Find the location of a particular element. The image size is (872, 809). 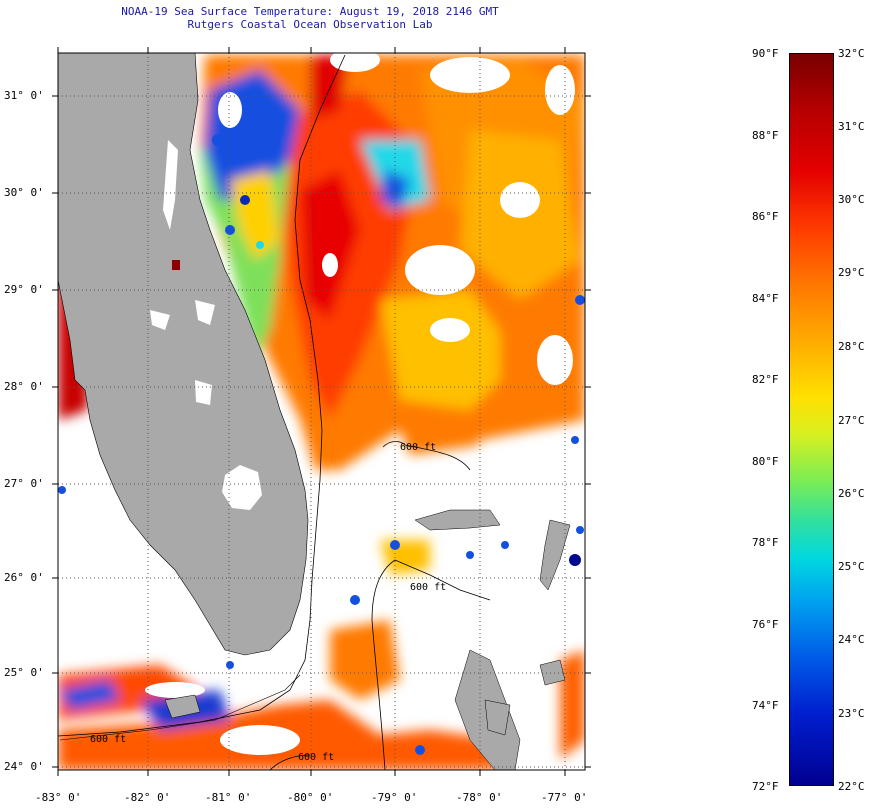

colorbar-f-label: 88°F is located at coordinates (765, 135).